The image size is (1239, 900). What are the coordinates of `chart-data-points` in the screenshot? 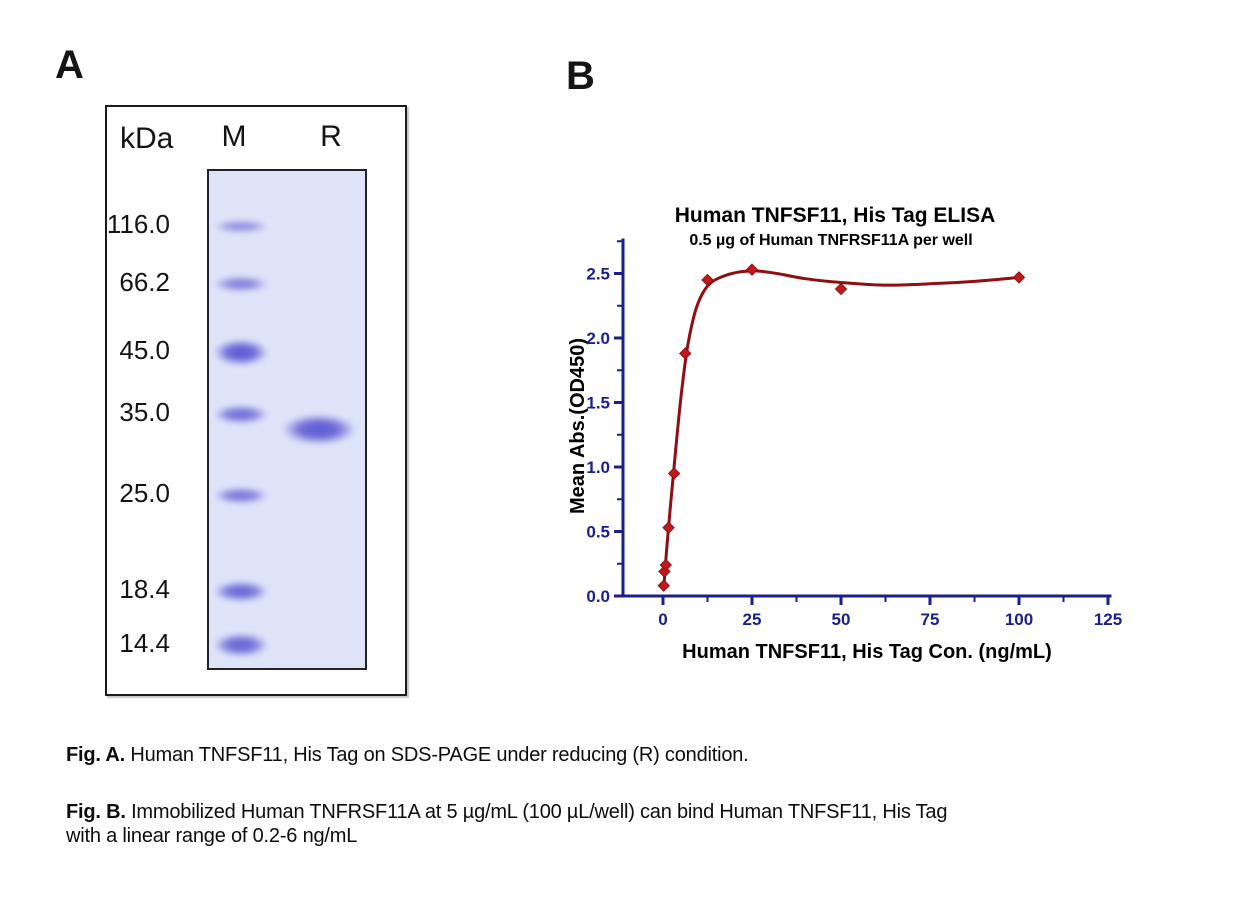 It's located at (841, 427).